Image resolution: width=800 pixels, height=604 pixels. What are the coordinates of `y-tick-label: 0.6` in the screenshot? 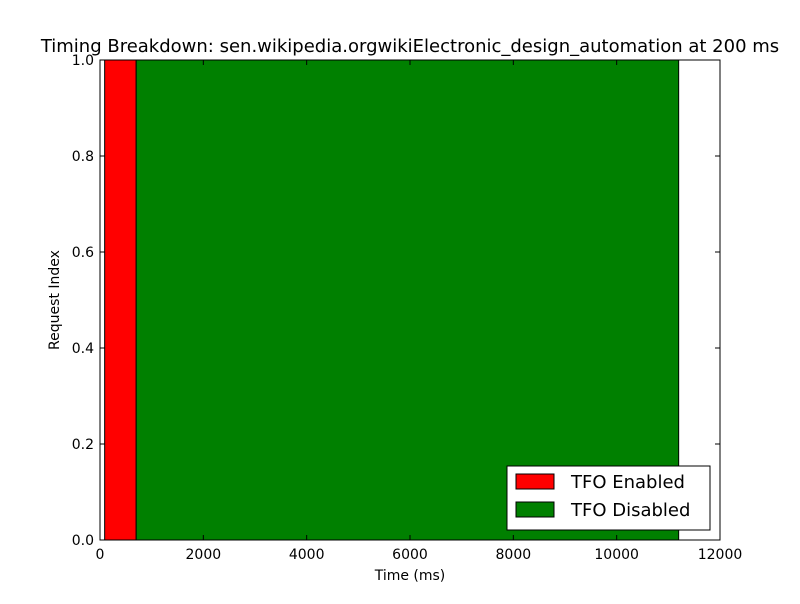 It's located at (83, 253).